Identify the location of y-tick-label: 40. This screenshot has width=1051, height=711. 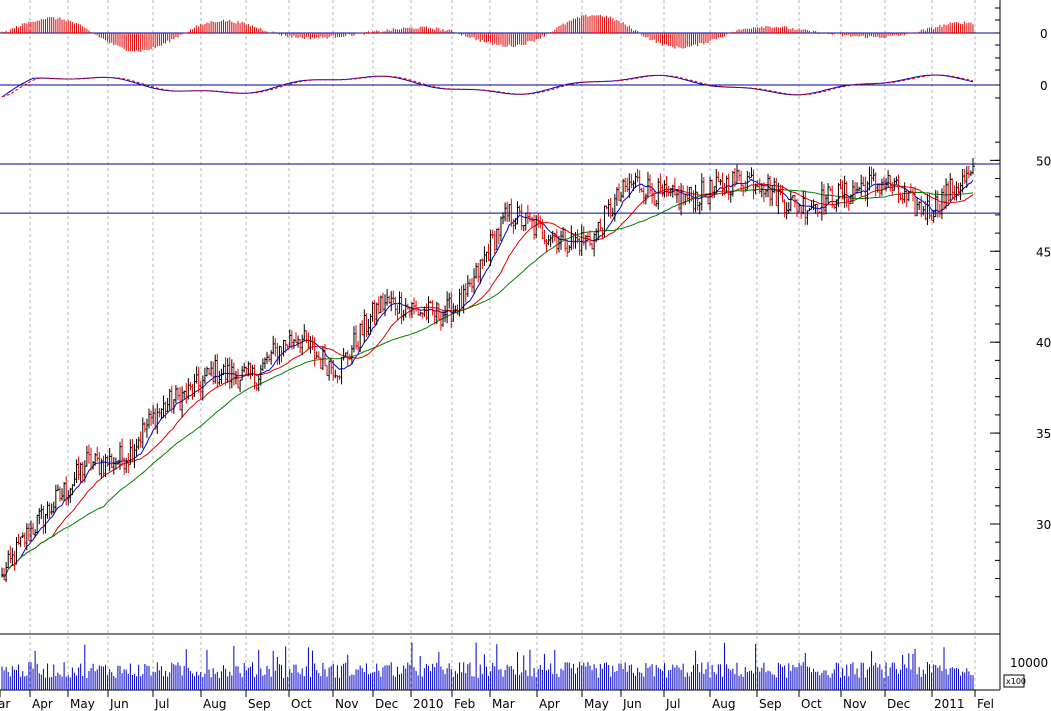
(1043, 343).